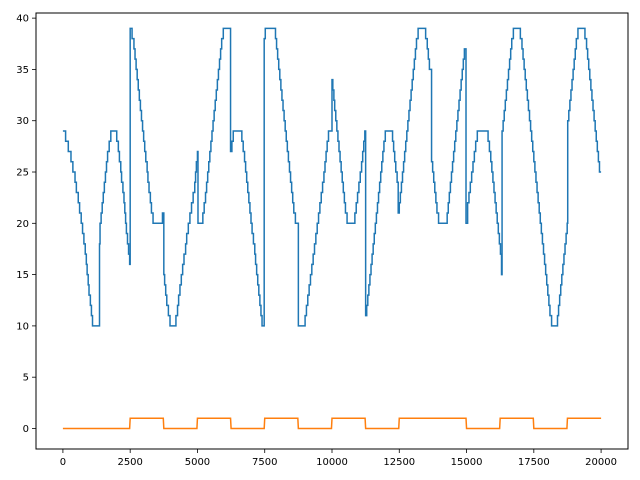 The width and height of the screenshot is (640, 480). Describe the element at coordinates (22, 275) in the screenshot. I see `y-tick-label: 15` at that location.